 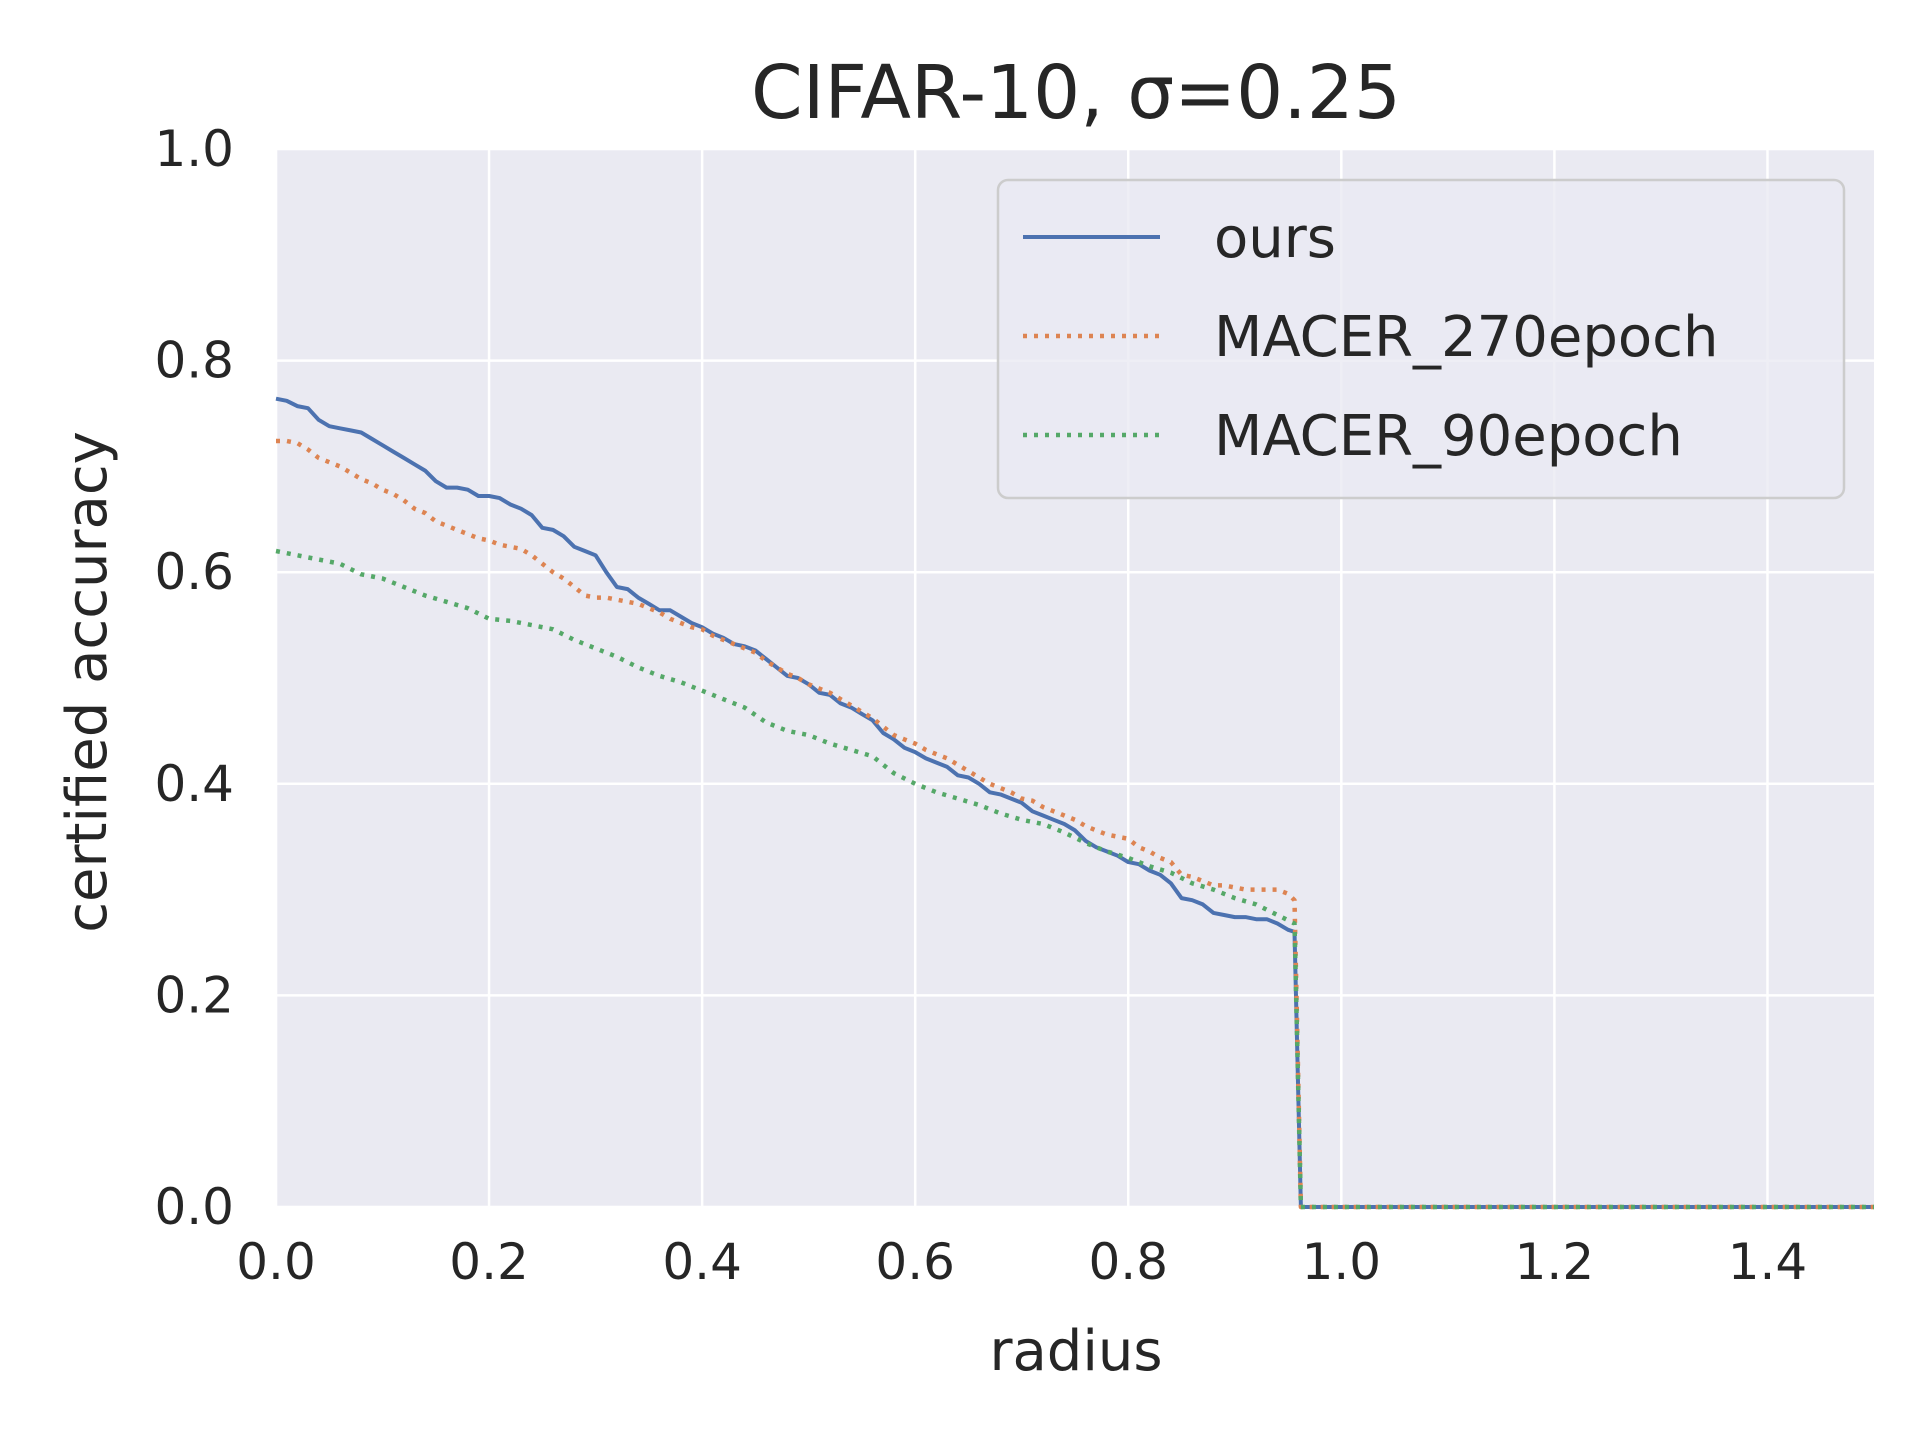 What do you see at coordinates (87, 682) in the screenshot?
I see `y-axis-label: certified accuracy` at bounding box center [87, 682].